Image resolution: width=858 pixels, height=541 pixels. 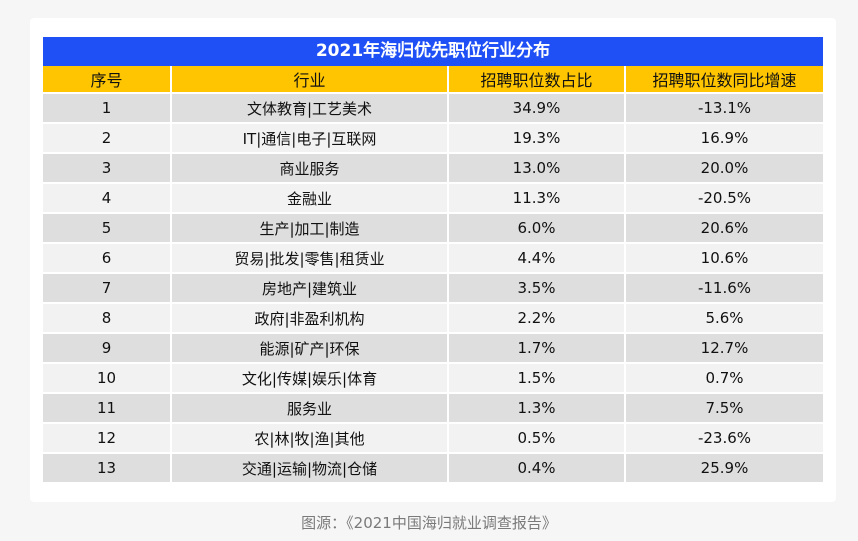 I want to click on cell-growth: 0.7%, so click(x=723, y=378).